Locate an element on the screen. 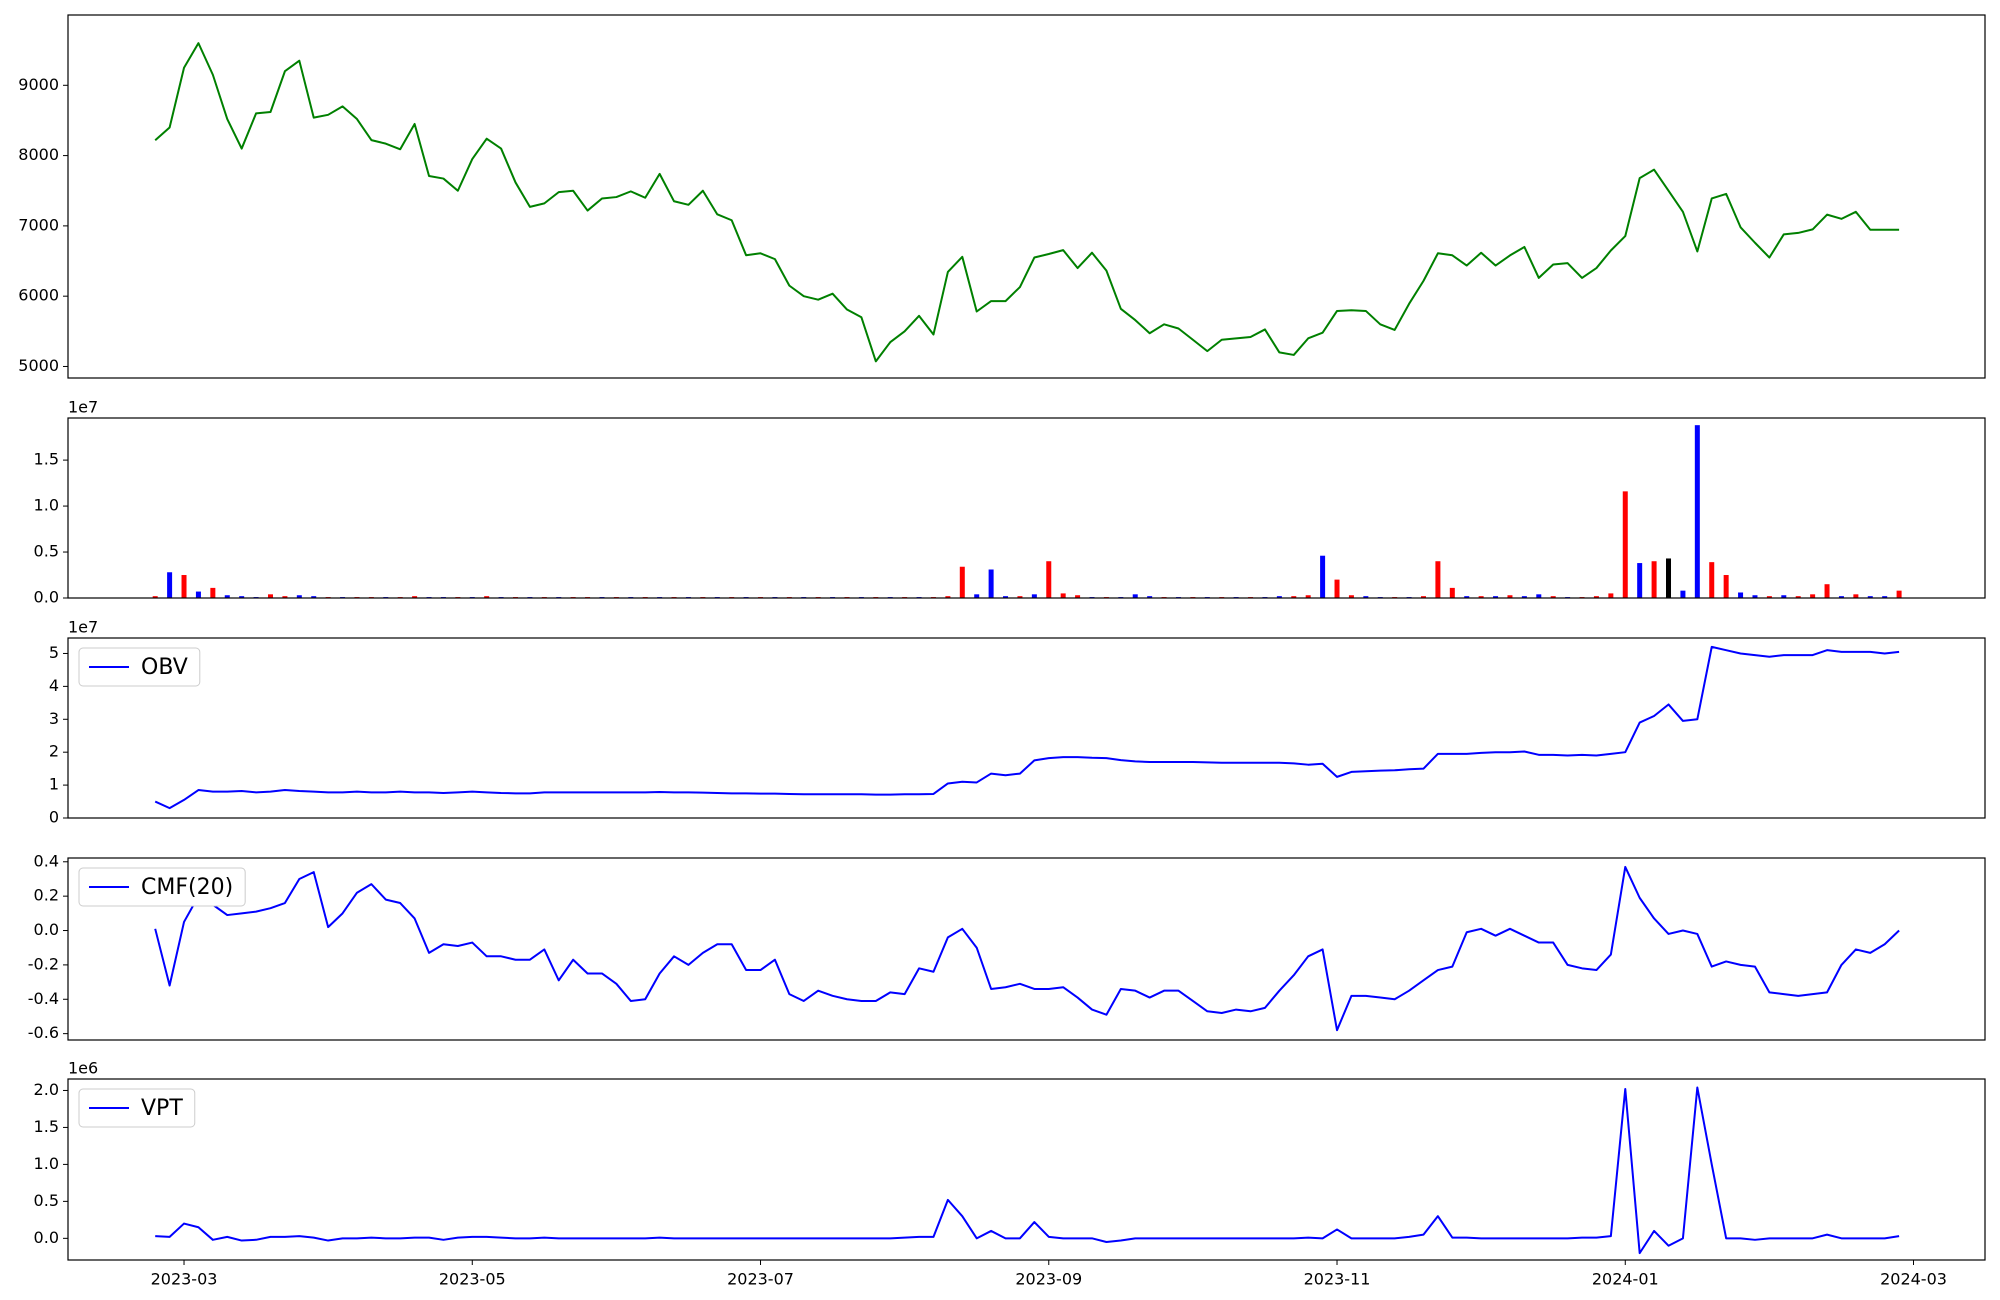 The width and height of the screenshot is (2000, 1300). legend-text: CMF(20) is located at coordinates (187, 887).